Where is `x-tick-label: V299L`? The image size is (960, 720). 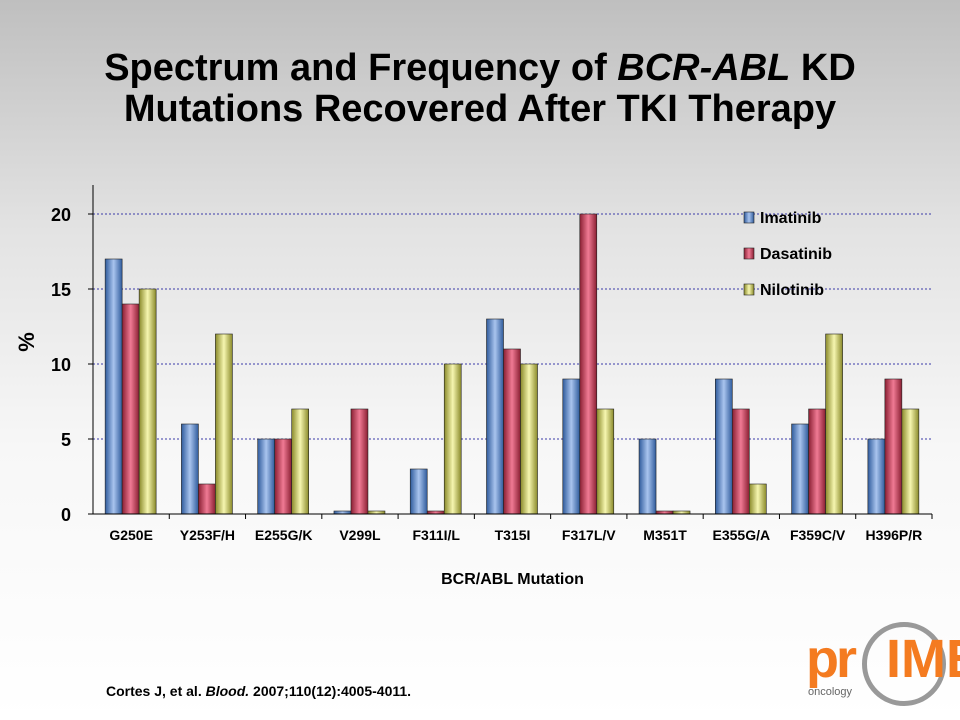
x-tick-label: V299L is located at coordinates (360, 535).